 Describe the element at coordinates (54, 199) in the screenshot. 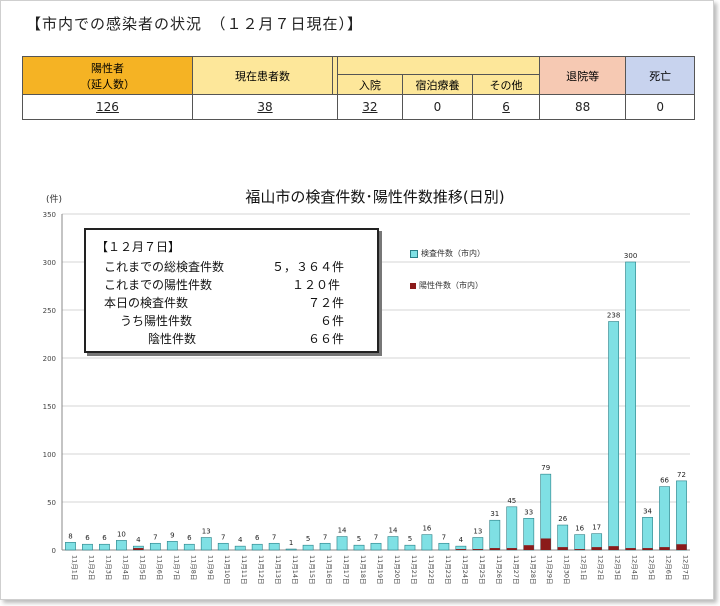

I see `y-axis-label: (件)` at that location.